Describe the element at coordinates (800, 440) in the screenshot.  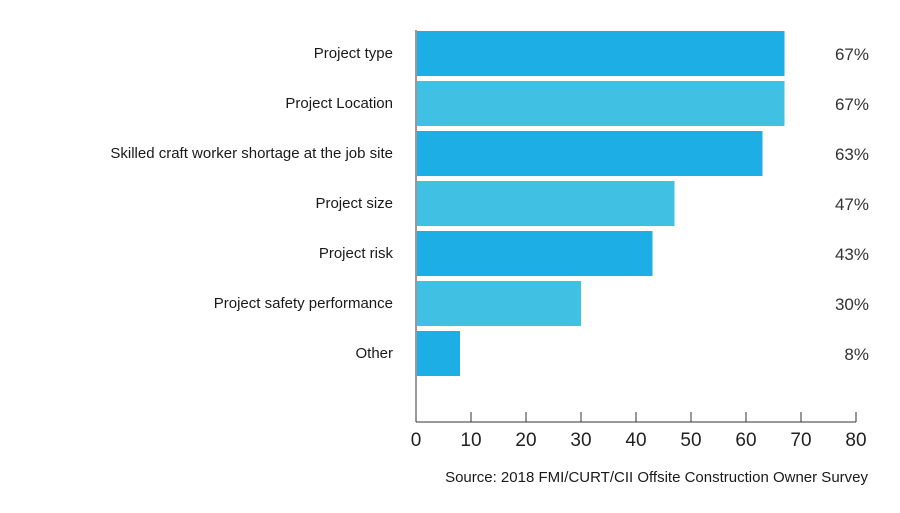
I see `x-tick-label-7: 70` at that location.